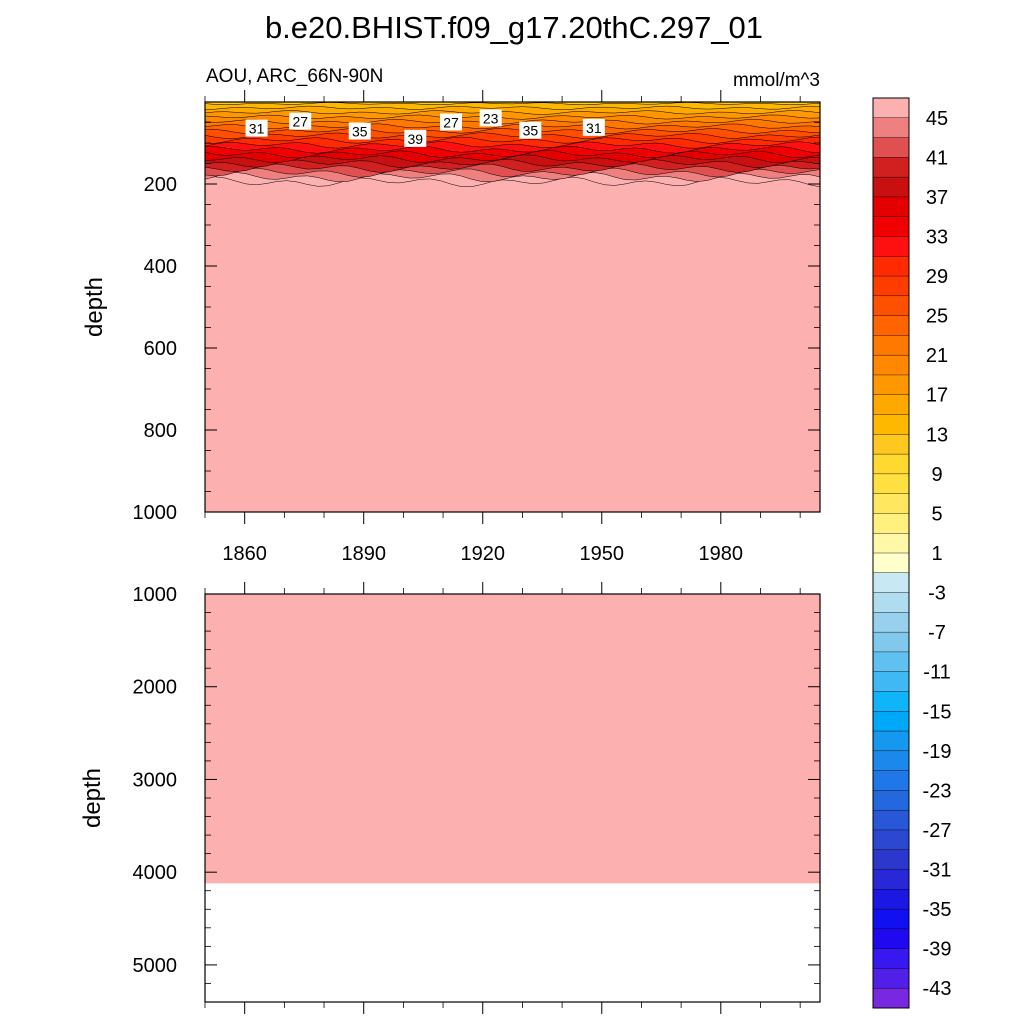 This screenshot has height=1024, width=1024. I want to click on contour-label-text: 27, so click(300, 122).